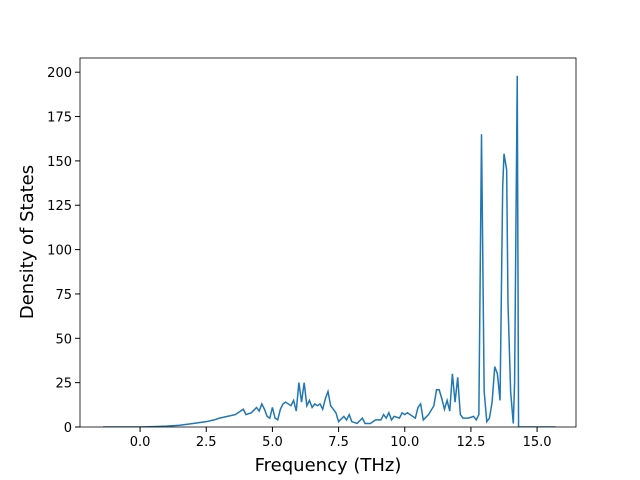  Describe the element at coordinates (537, 442) in the screenshot. I see `x-tick-label: 15.0` at that location.